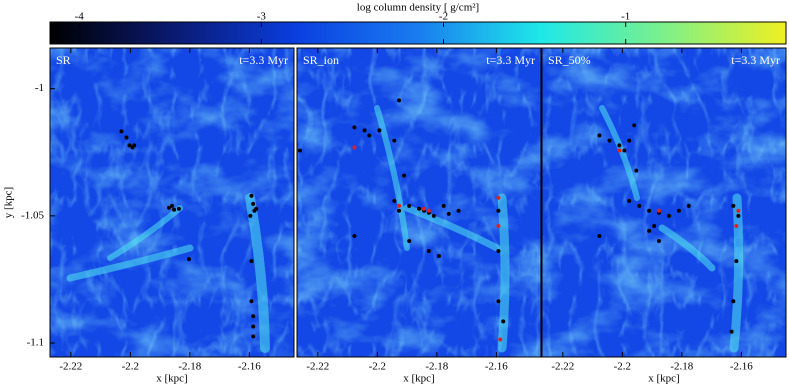 The width and height of the screenshot is (789, 384). What do you see at coordinates (32, 215) in the screenshot?
I see `y-tick-label: -1.05` at bounding box center [32, 215].